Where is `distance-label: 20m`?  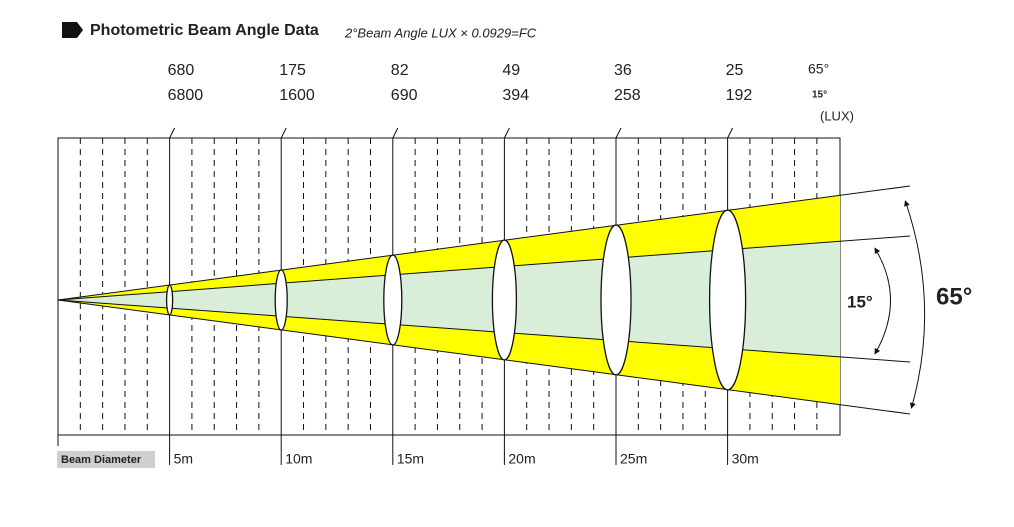 distance-label: 20m is located at coordinates (521, 459).